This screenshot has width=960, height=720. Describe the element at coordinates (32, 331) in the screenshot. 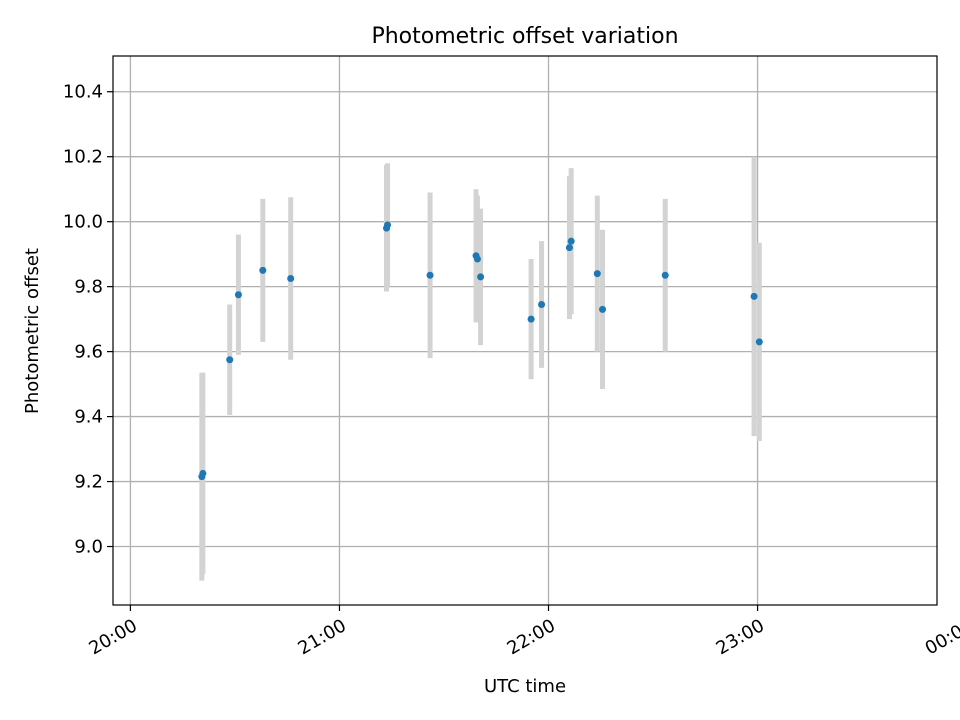

I see `y-axis-label: Photometric offset` at that location.